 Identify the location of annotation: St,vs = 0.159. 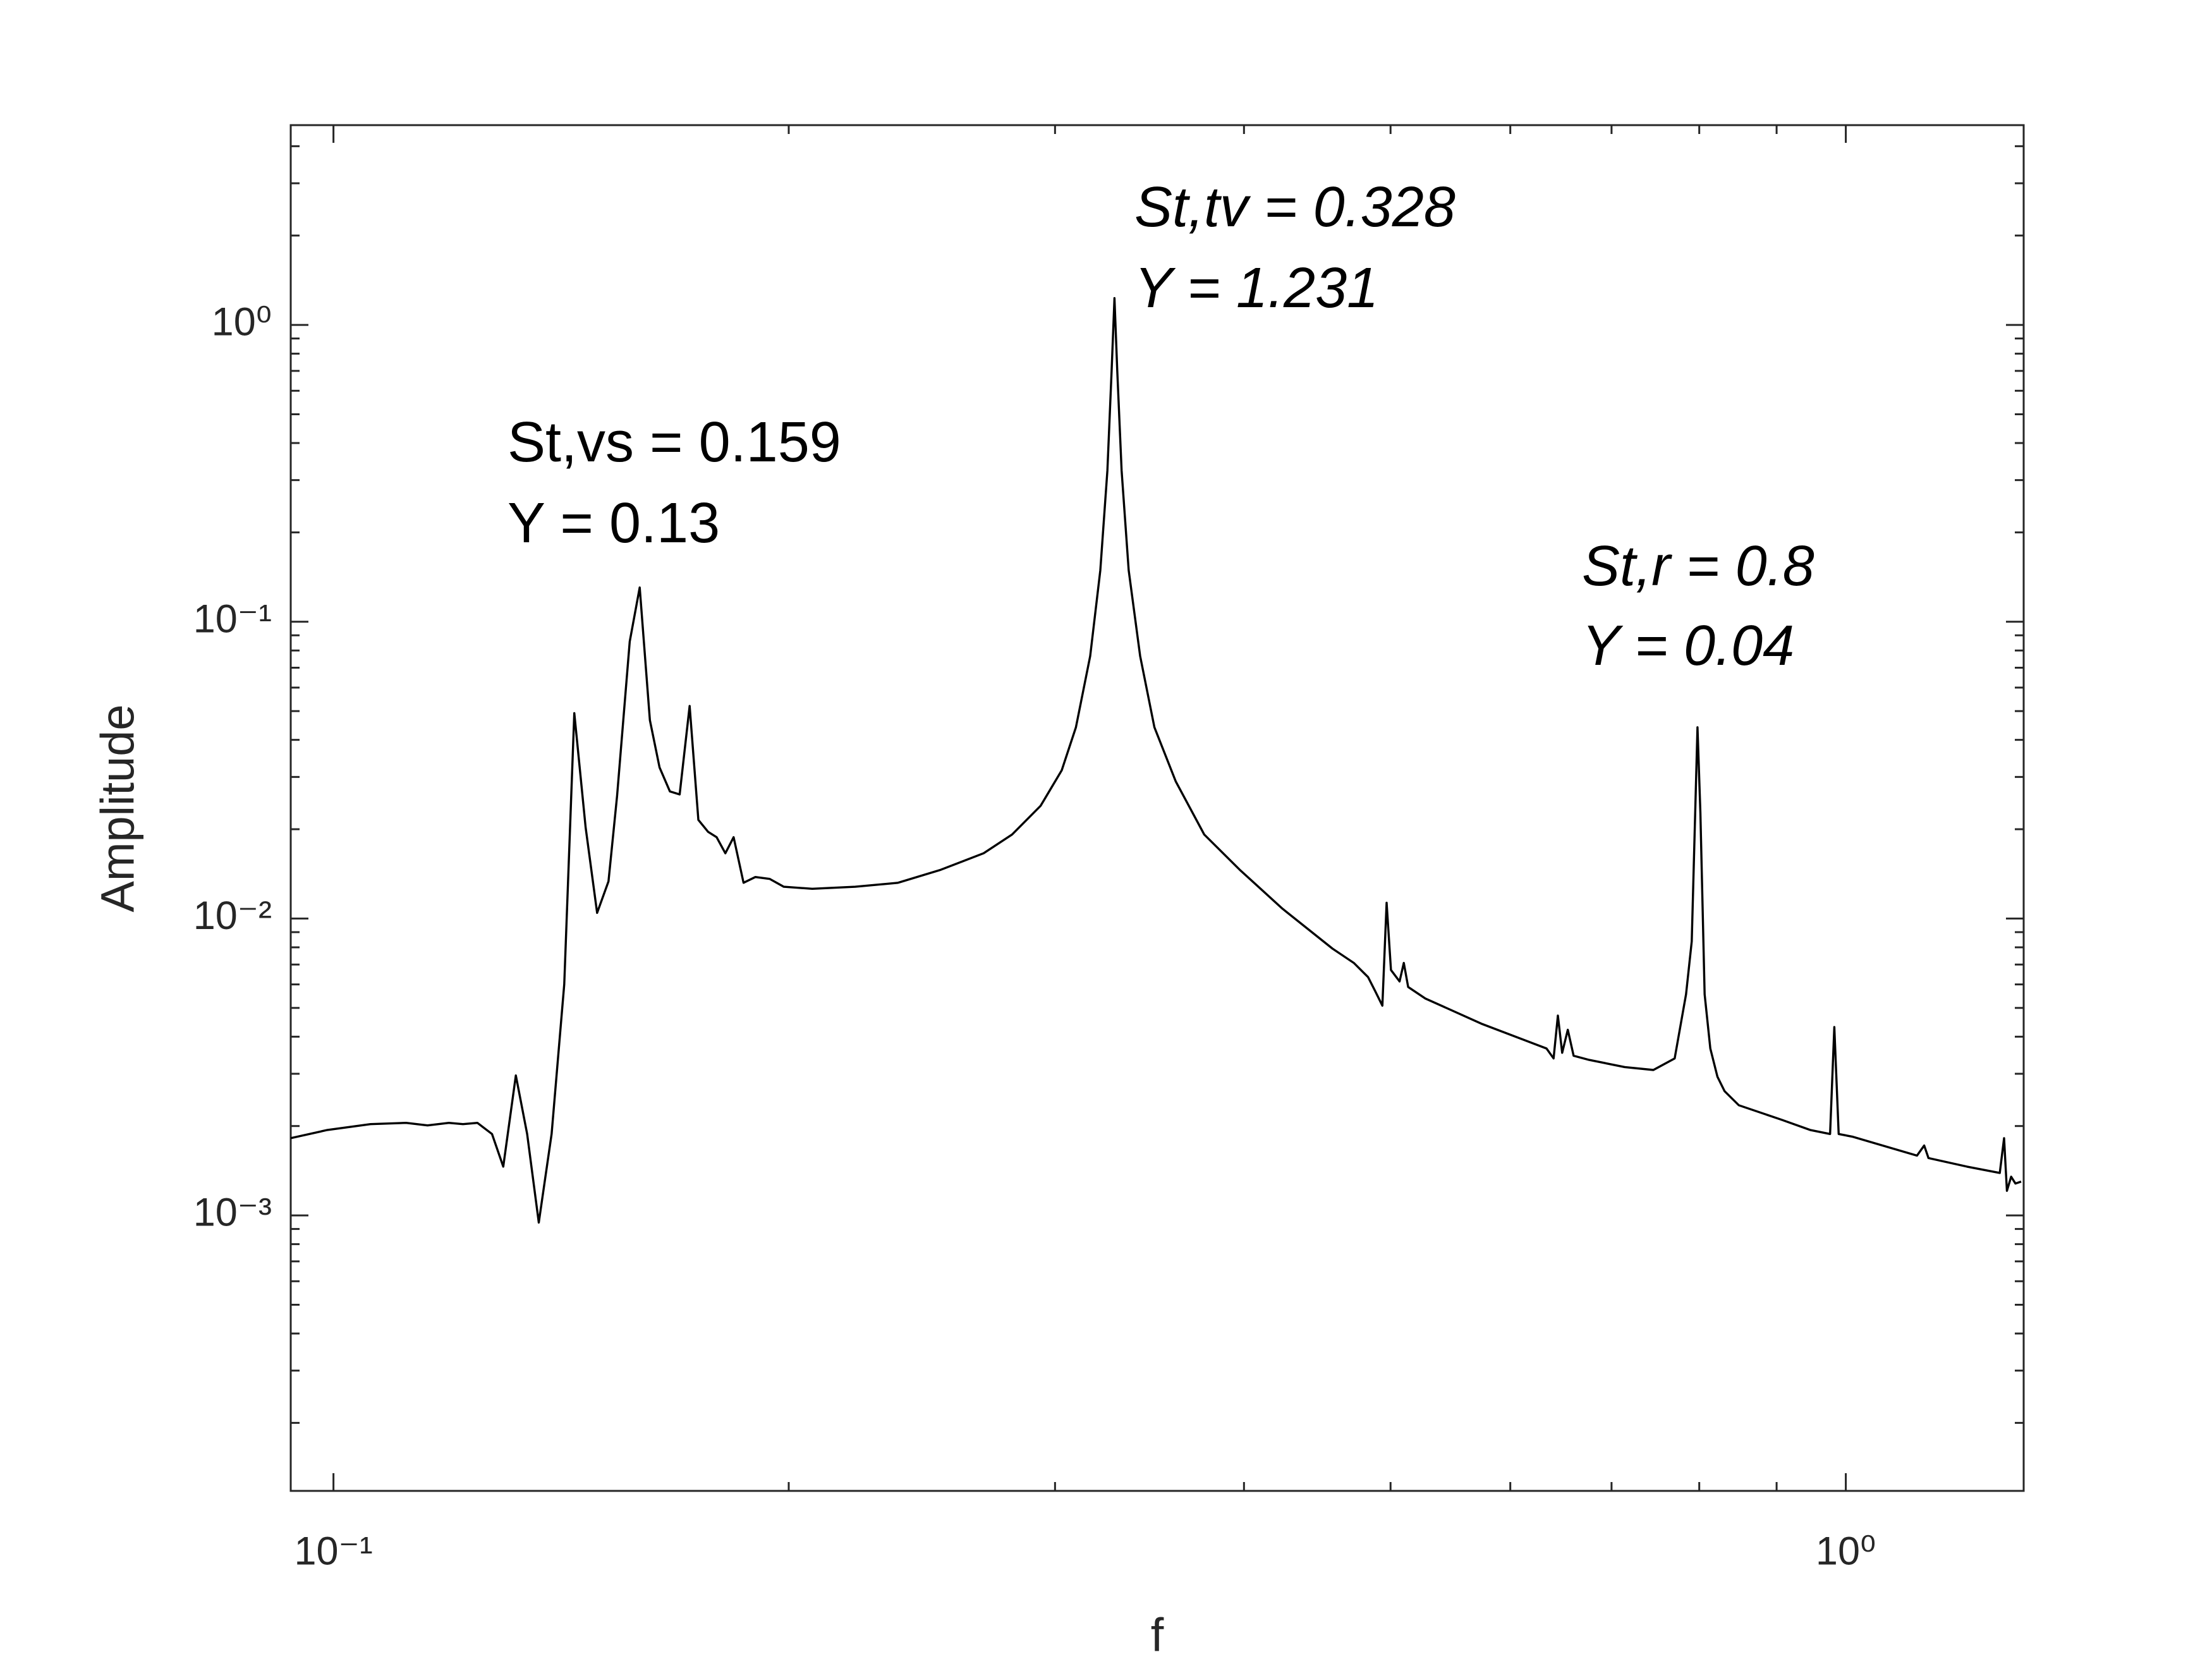
(674, 443).